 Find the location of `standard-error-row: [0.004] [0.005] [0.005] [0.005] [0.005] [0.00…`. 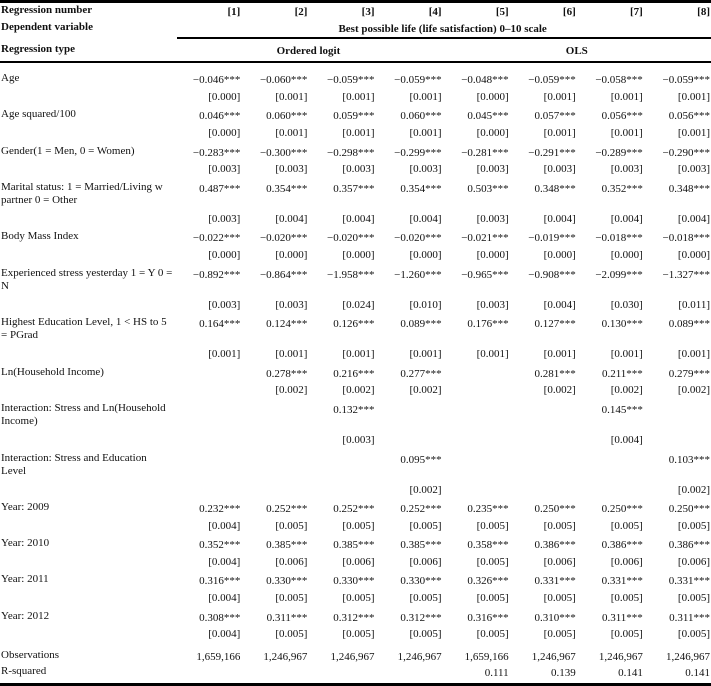

standard-error-row: [0.004] [0.005] [0.005] [0.005] [0.005] [0.00… is located at coordinates (355, 634).